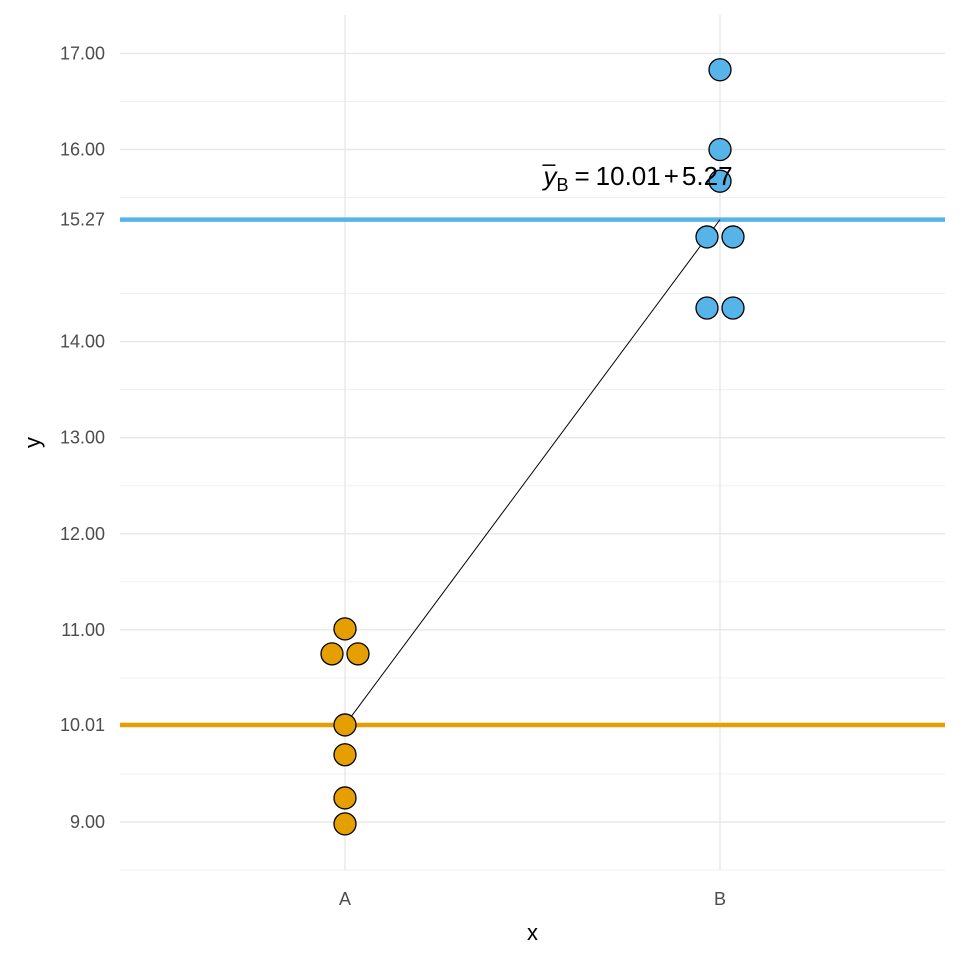 The width and height of the screenshot is (960, 960). I want to click on x-tick-label: B, so click(720, 899).